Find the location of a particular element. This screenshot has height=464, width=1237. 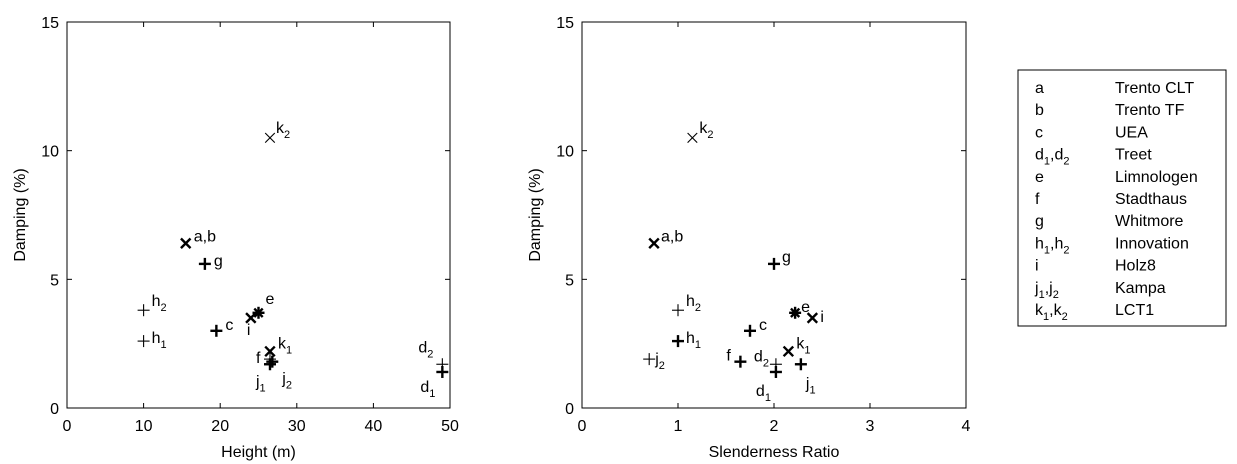

data-point-j2: j2 is located at coordinates (654, 361).